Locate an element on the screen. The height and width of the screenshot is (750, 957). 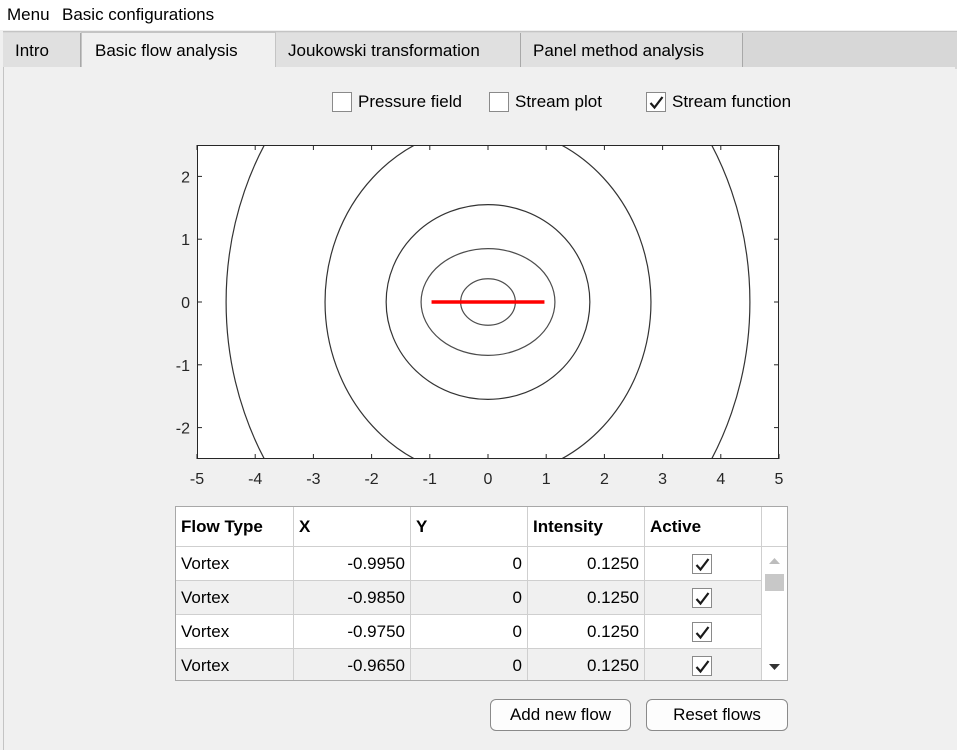
x-tick-label: -4 is located at coordinates (255, 479).